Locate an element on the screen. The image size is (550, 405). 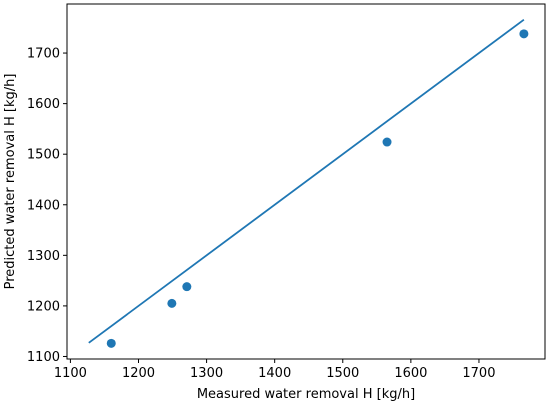
x-tick-label: 1600 is located at coordinates (410, 373).